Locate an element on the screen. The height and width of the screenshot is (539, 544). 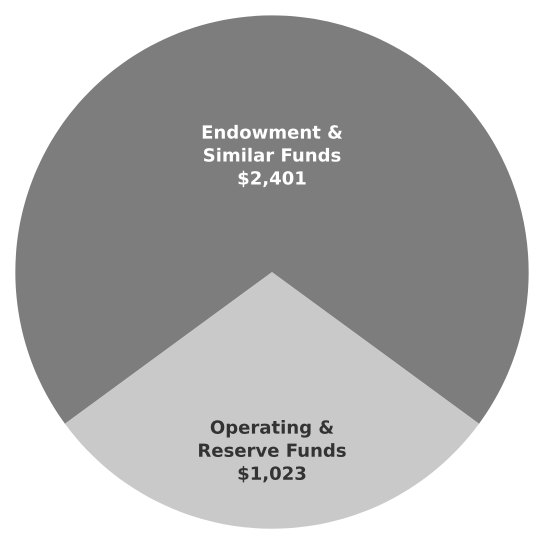
data-label: $2,401 is located at coordinates (272, 179).